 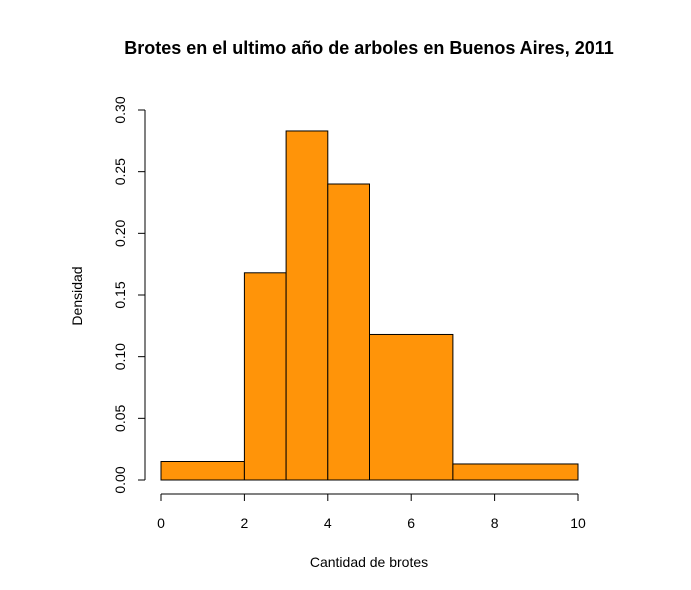 I want to click on y-tick-label: 0.05, so click(x=120, y=417).